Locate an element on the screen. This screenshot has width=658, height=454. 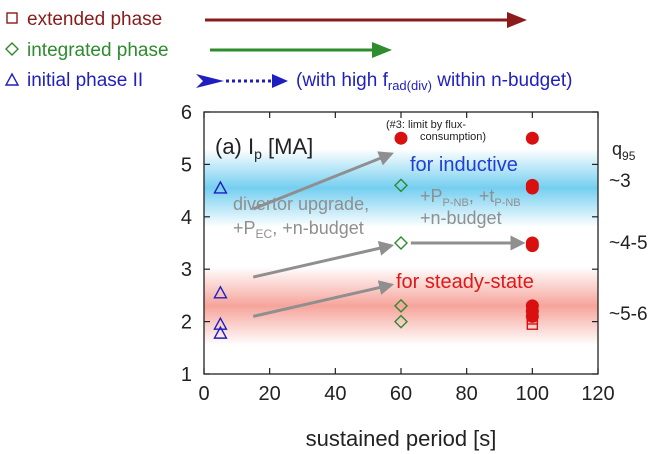
x-tick-label-60: 60 is located at coordinates (401, 394).